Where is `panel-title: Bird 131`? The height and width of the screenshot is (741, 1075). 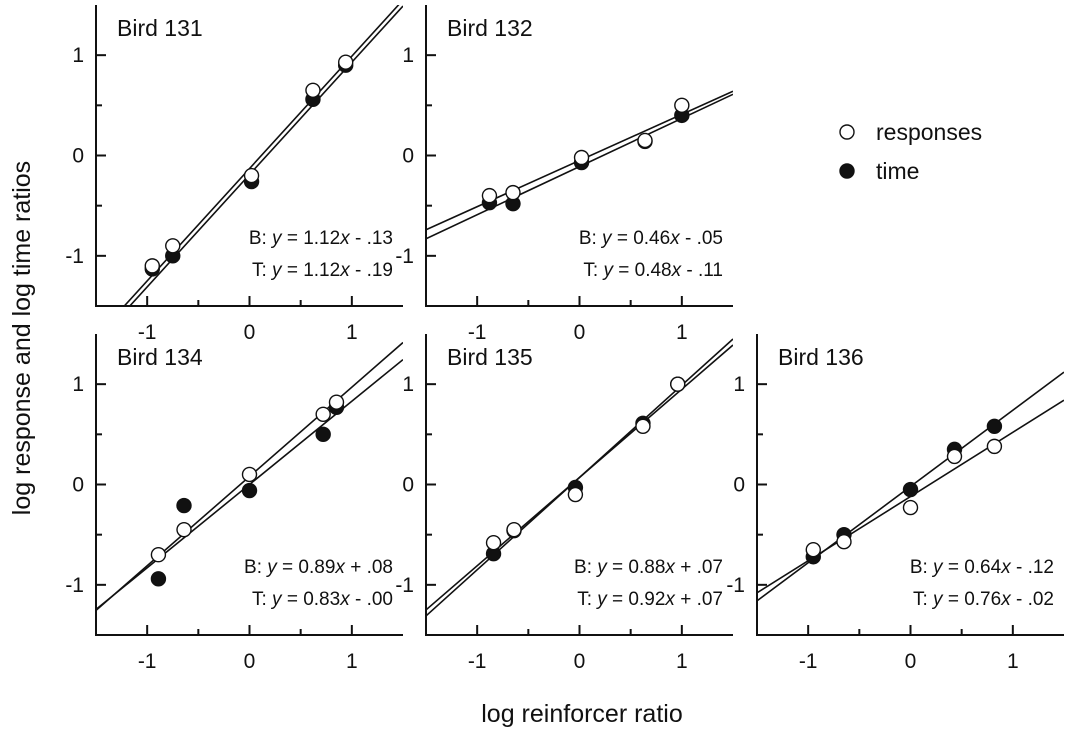 panel-title: Bird 131 is located at coordinates (160, 28).